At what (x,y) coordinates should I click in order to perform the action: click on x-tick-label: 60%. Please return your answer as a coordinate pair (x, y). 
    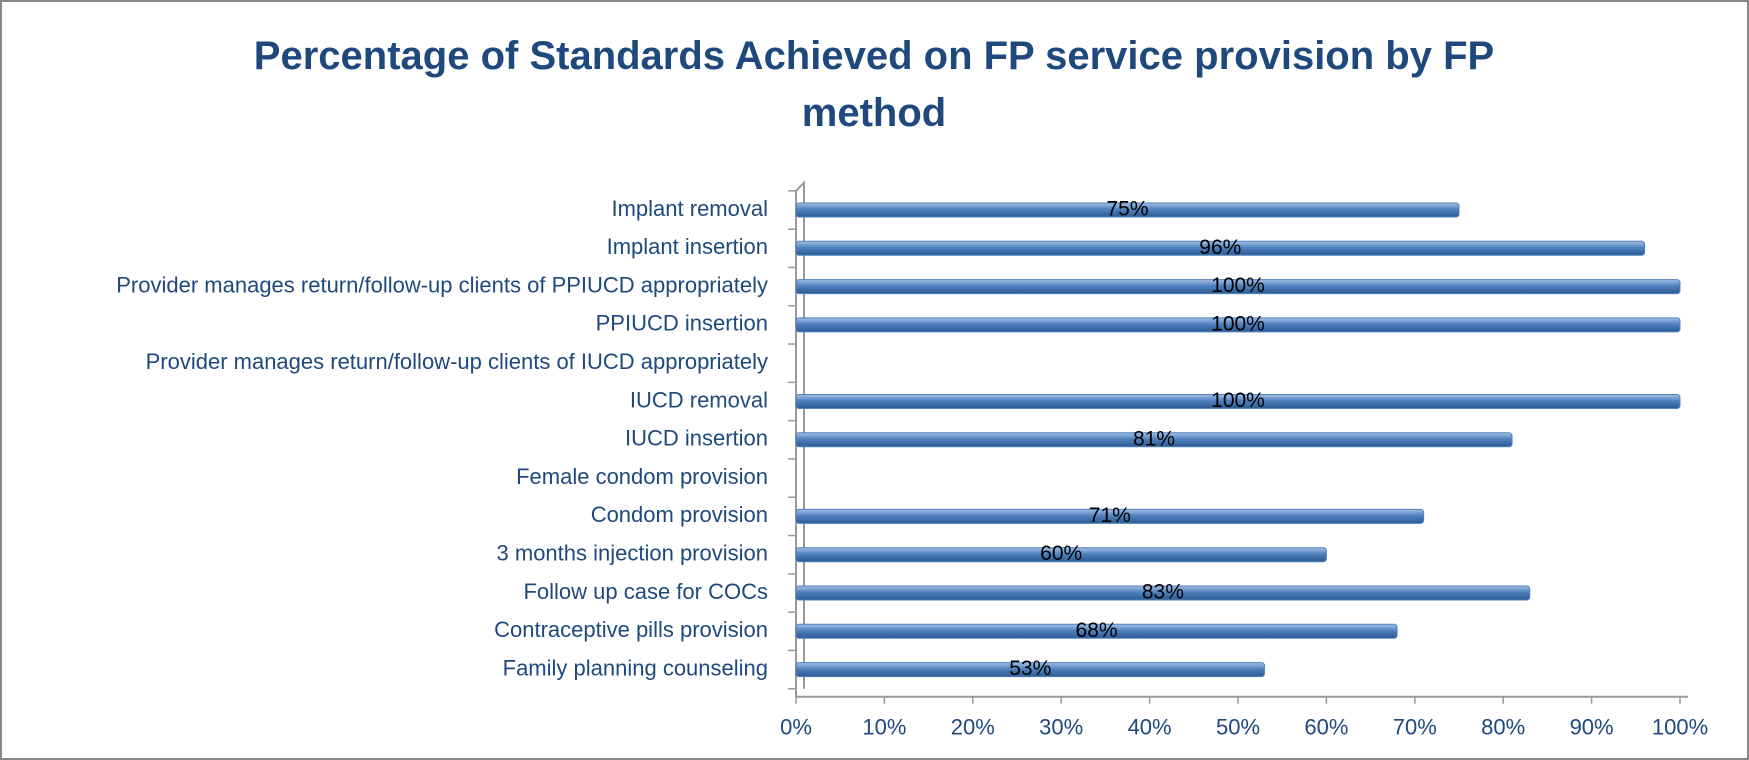
    Looking at the image, I should click on (1326, 727).